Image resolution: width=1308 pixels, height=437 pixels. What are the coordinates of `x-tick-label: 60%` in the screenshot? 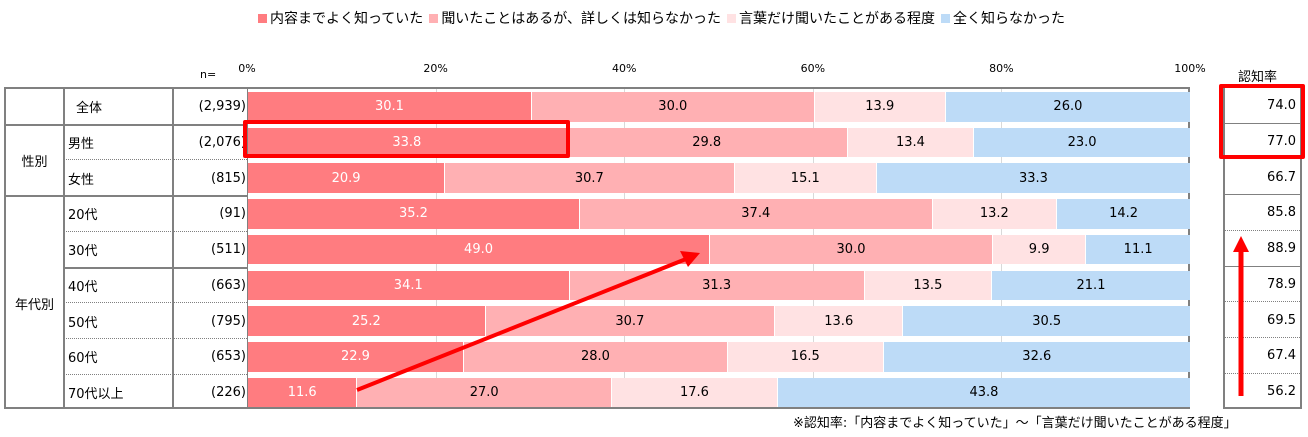 It's located at (813, 68).